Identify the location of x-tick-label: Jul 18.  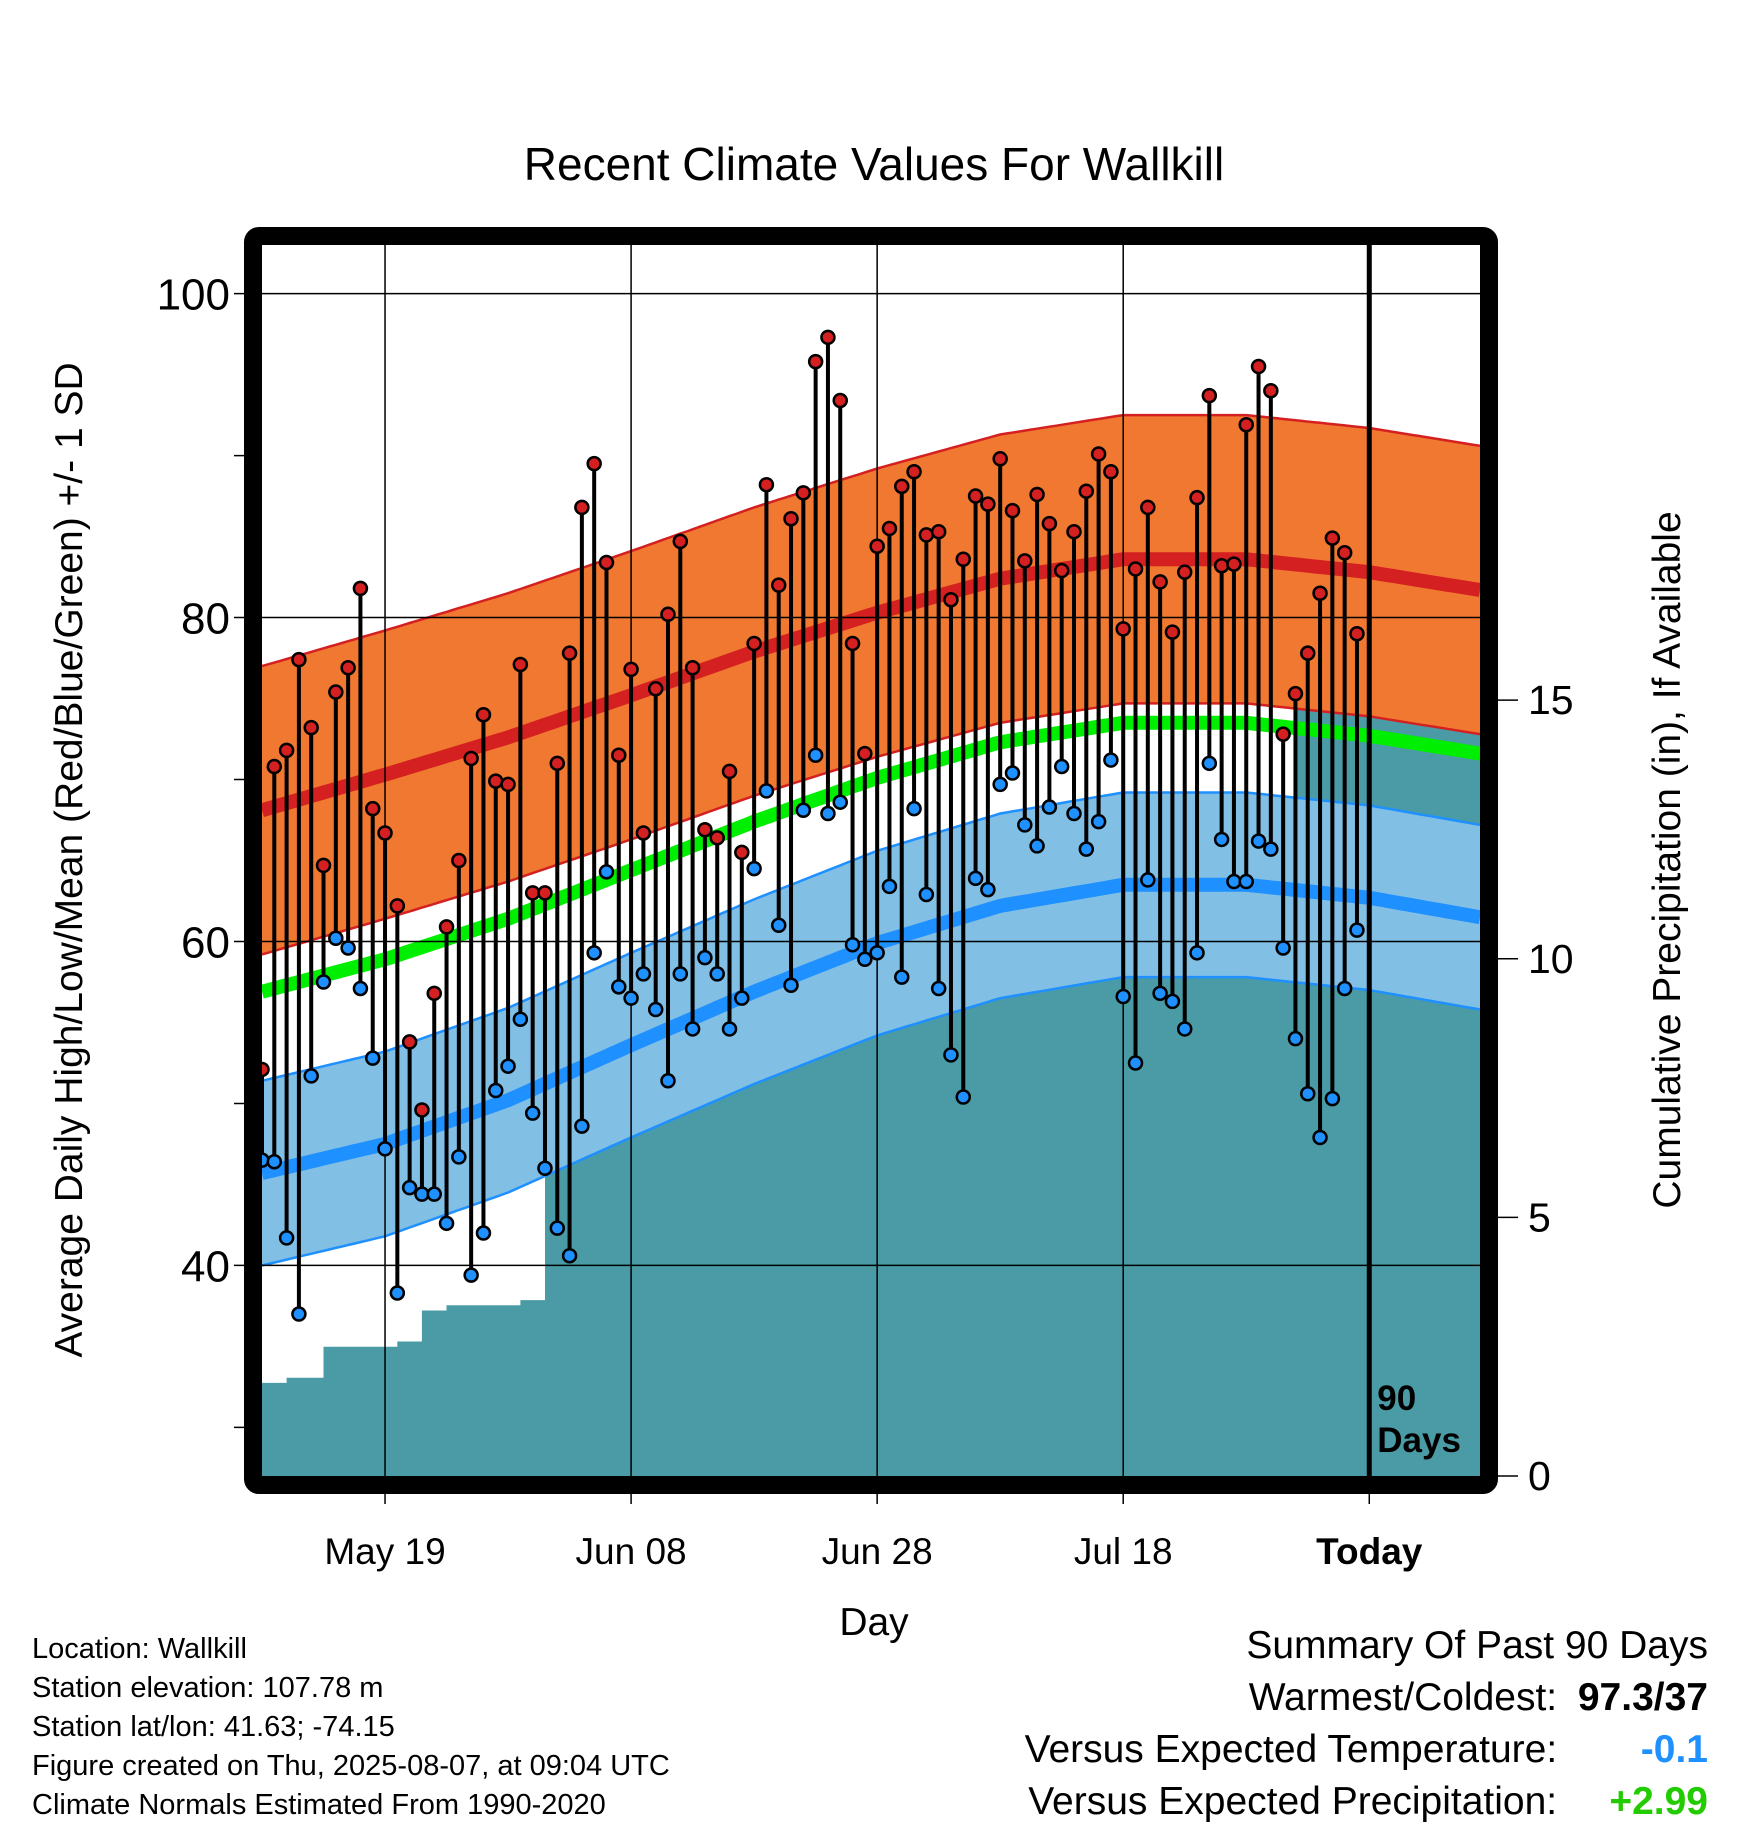
(1123, 1551).